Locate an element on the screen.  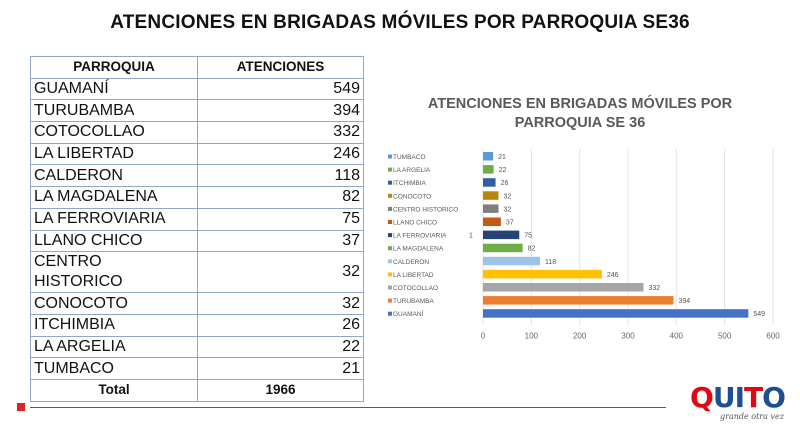
table-row: LA LIBERTAD 246 is located at coordinates (197, 154).